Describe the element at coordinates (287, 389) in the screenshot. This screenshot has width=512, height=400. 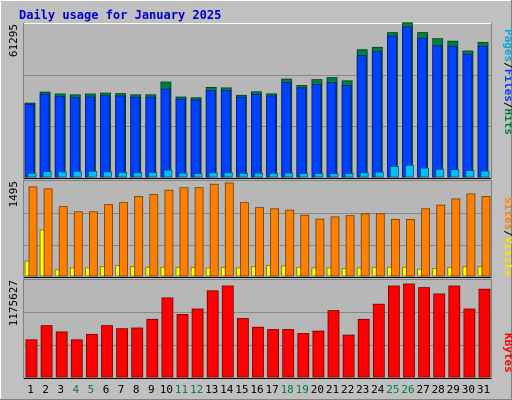
I see `day-tick-label: 18` at that location.